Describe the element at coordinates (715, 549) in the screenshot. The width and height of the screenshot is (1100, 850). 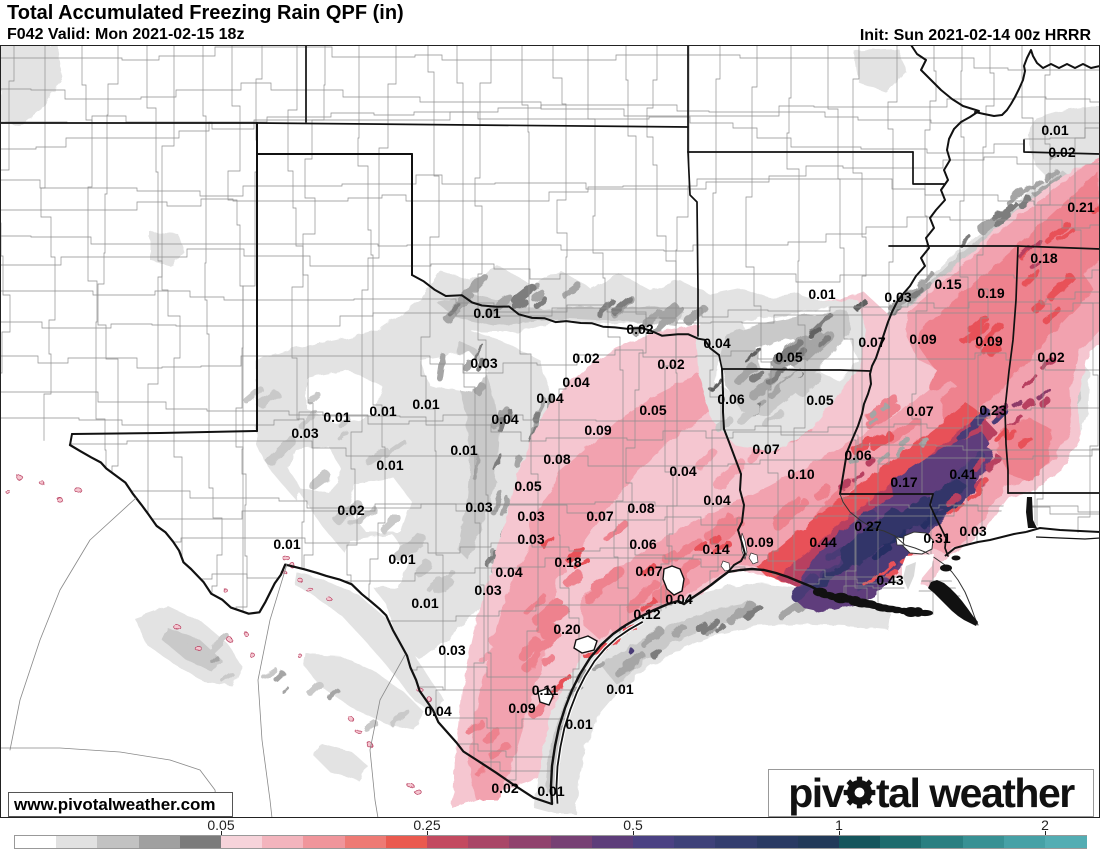
I see `svg-text: 0.14` at that location.